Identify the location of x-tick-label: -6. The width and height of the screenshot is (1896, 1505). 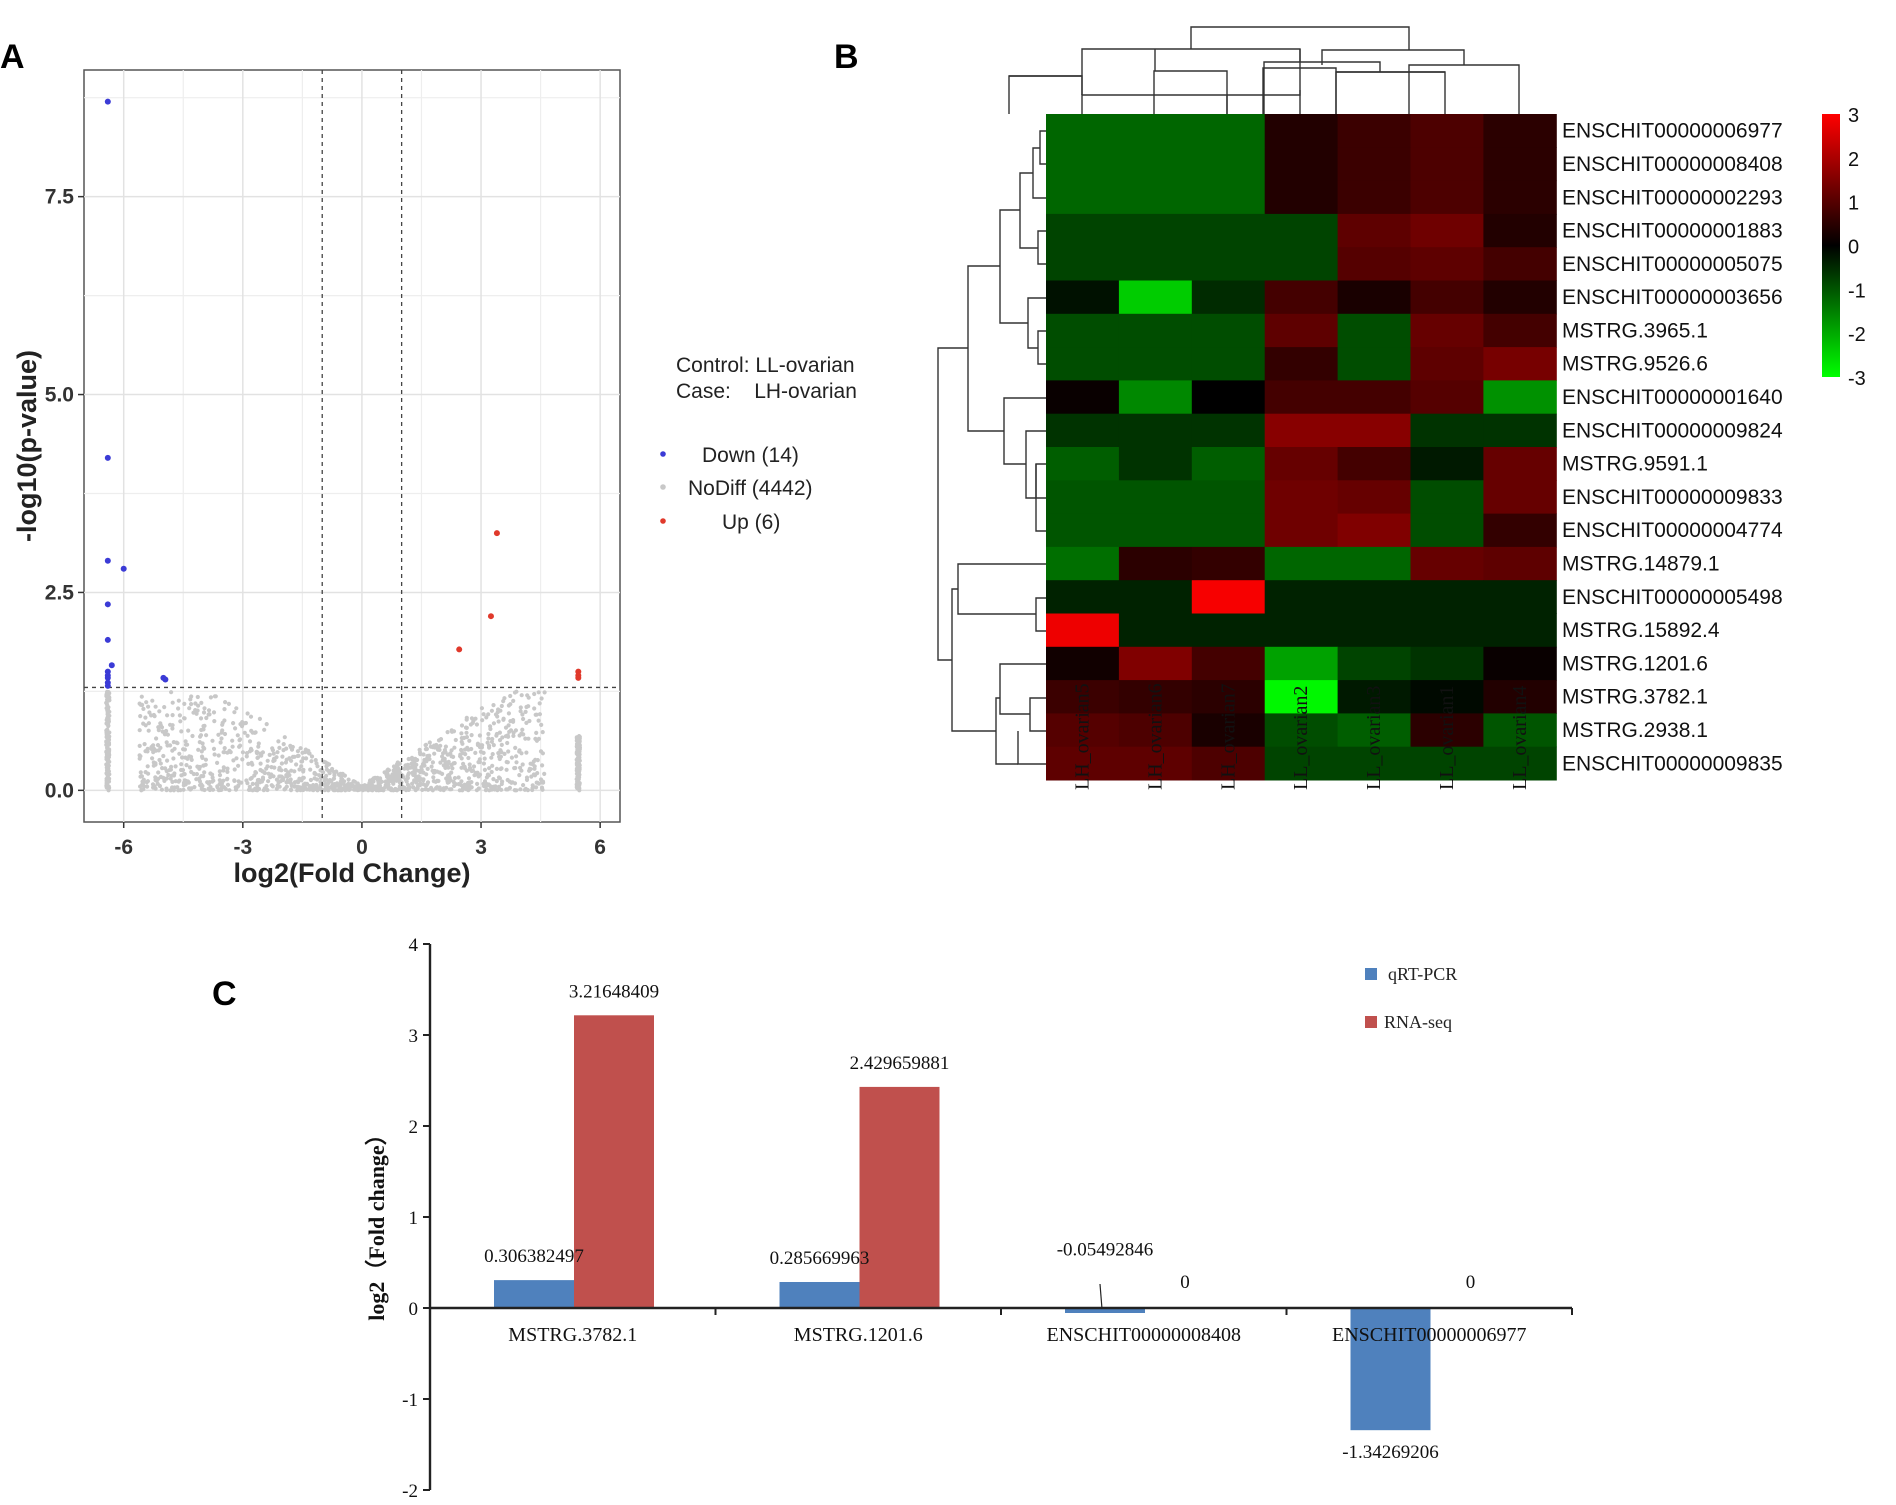
(123, 847).